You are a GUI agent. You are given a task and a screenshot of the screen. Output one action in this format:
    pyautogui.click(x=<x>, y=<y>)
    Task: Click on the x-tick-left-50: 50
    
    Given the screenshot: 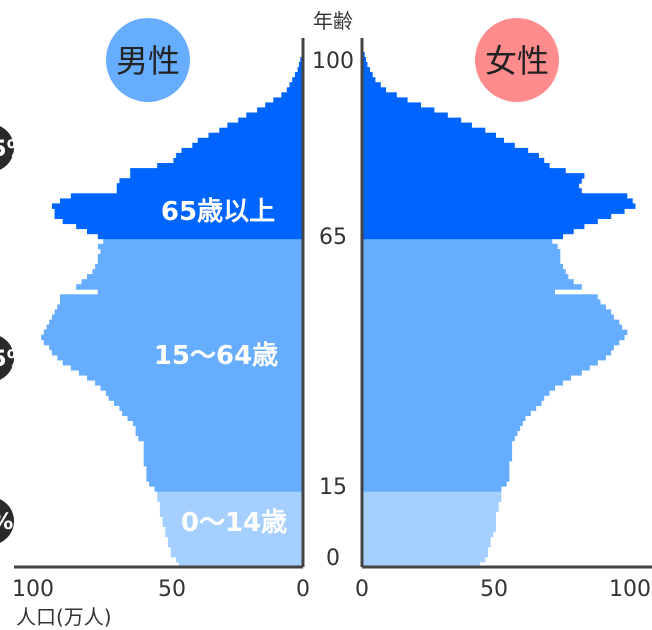 What is the action you would take?
    pyautogui.click(x=172, y=589)
    